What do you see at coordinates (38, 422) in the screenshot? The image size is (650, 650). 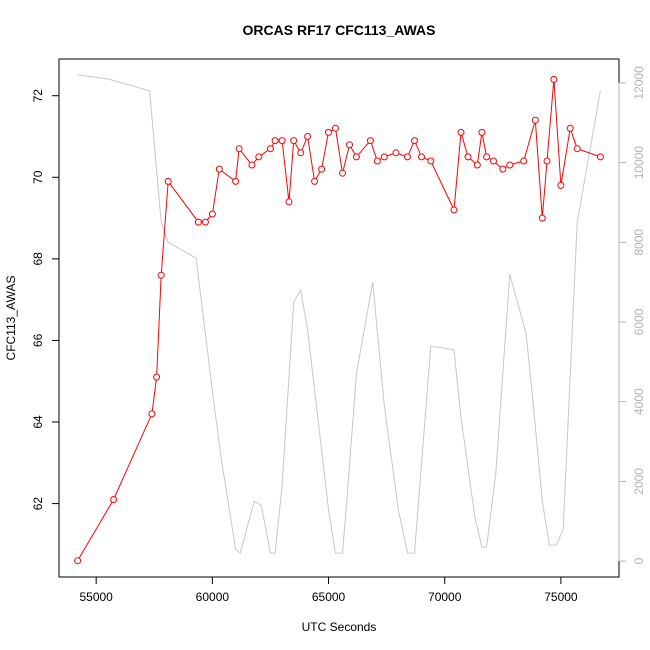 I see `y-tick-label: 64` at bounding box center [38, 422].